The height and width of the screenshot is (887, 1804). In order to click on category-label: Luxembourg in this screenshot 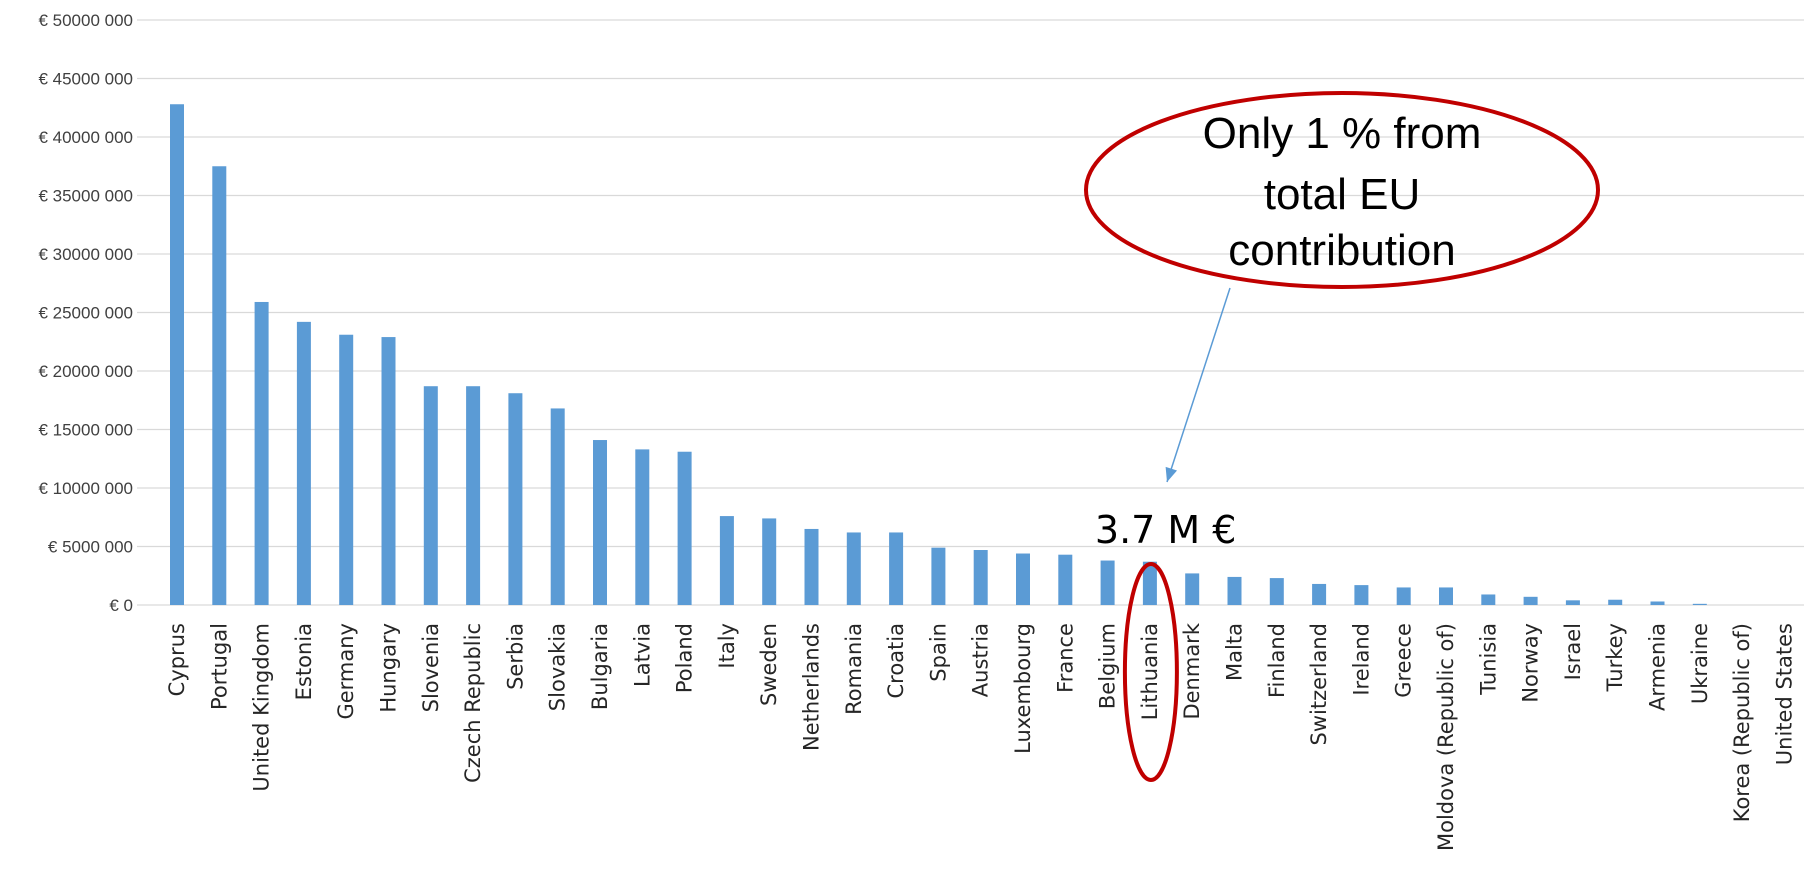, I will do `click(1023, 688)`.